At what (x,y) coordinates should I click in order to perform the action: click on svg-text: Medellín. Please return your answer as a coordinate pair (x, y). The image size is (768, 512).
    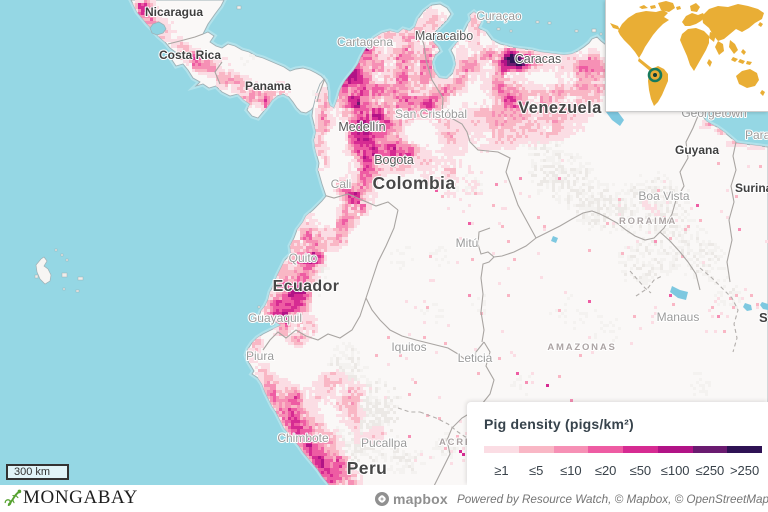
    Looking at the image, I should click on (361, 127).